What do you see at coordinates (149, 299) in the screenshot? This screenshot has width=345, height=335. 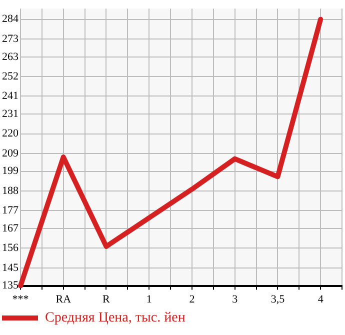 I see `x-tick-label: 1` at bounding box center [149, 299].